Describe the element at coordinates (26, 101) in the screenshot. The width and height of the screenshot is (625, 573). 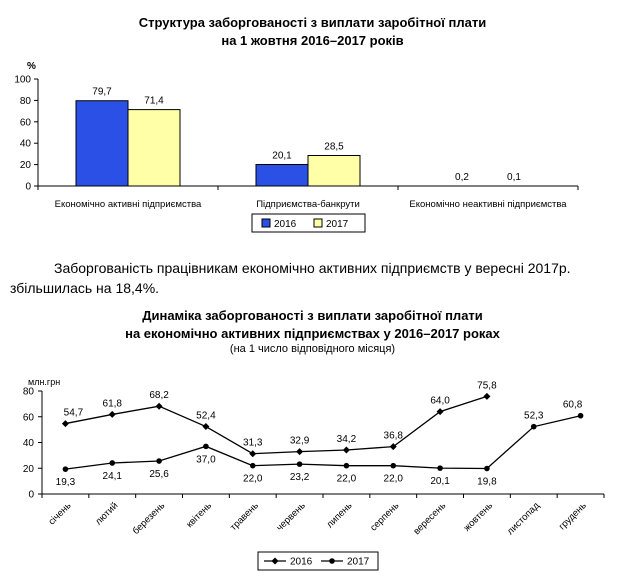
I see `bar-y-tick-label: 80` at that location.